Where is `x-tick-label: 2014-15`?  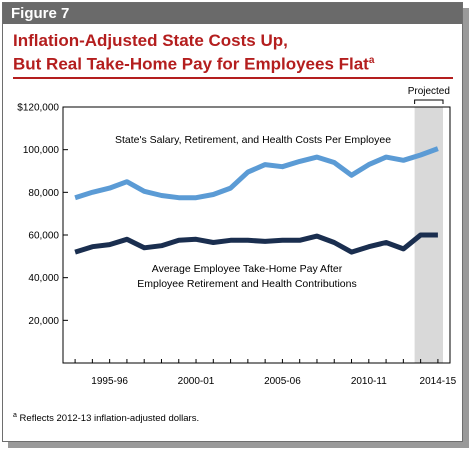
x-tick-label: 2014-15 is located at coordinates (438, 381).